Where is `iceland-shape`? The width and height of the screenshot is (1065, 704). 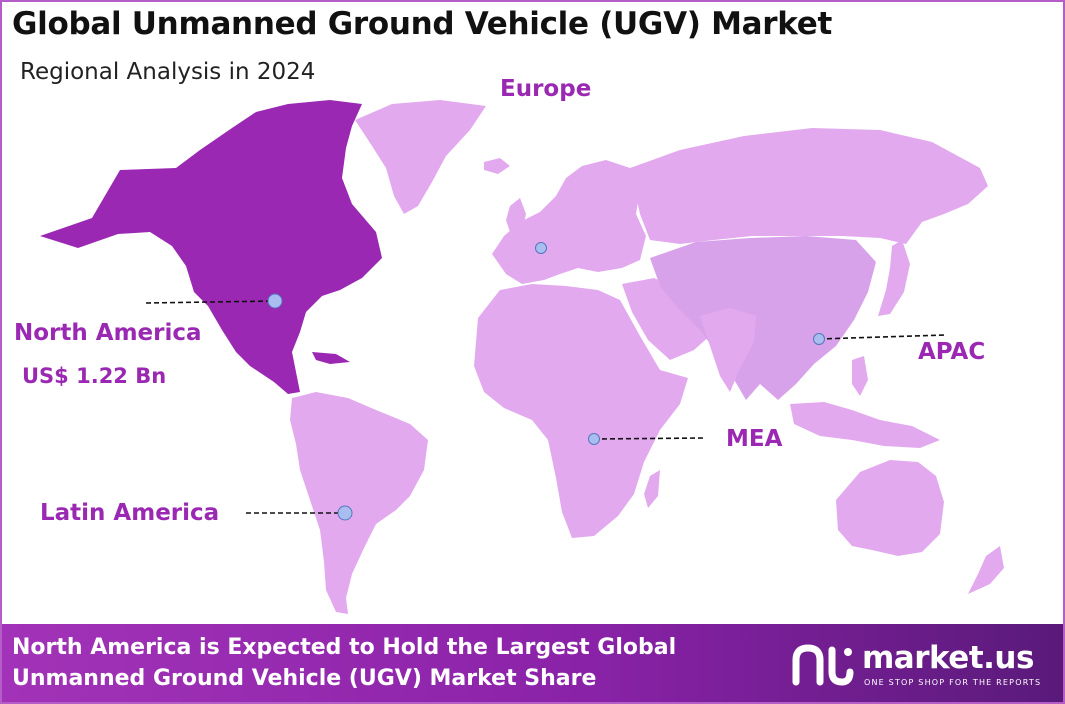
iceland-shape is located at coordinates (497, 166).